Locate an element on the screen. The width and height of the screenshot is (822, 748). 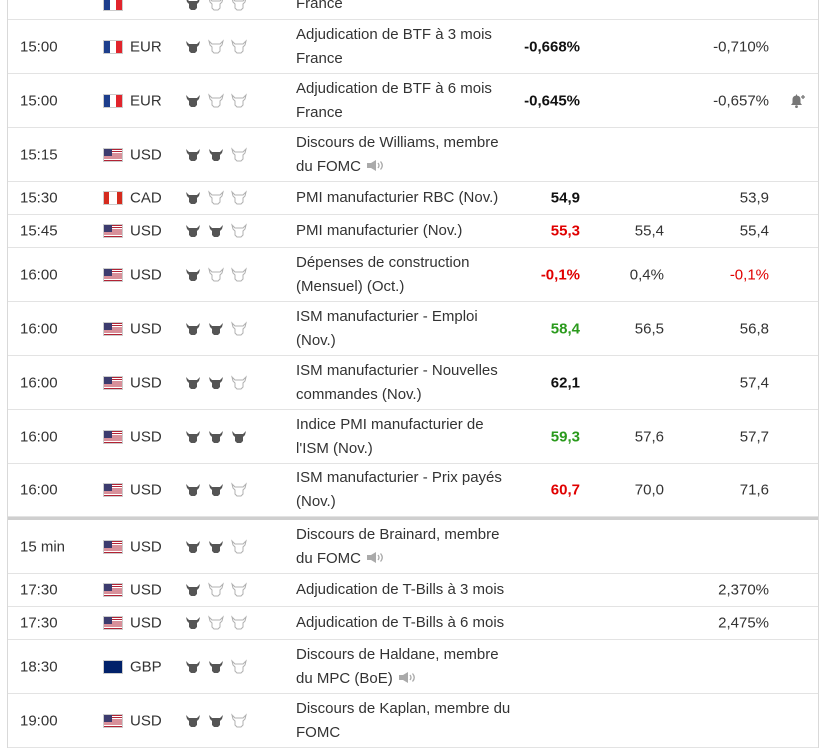
event-name: Indice PMI manufacturier de l'ISM (Nov.) is located at coordinates (406, 437).